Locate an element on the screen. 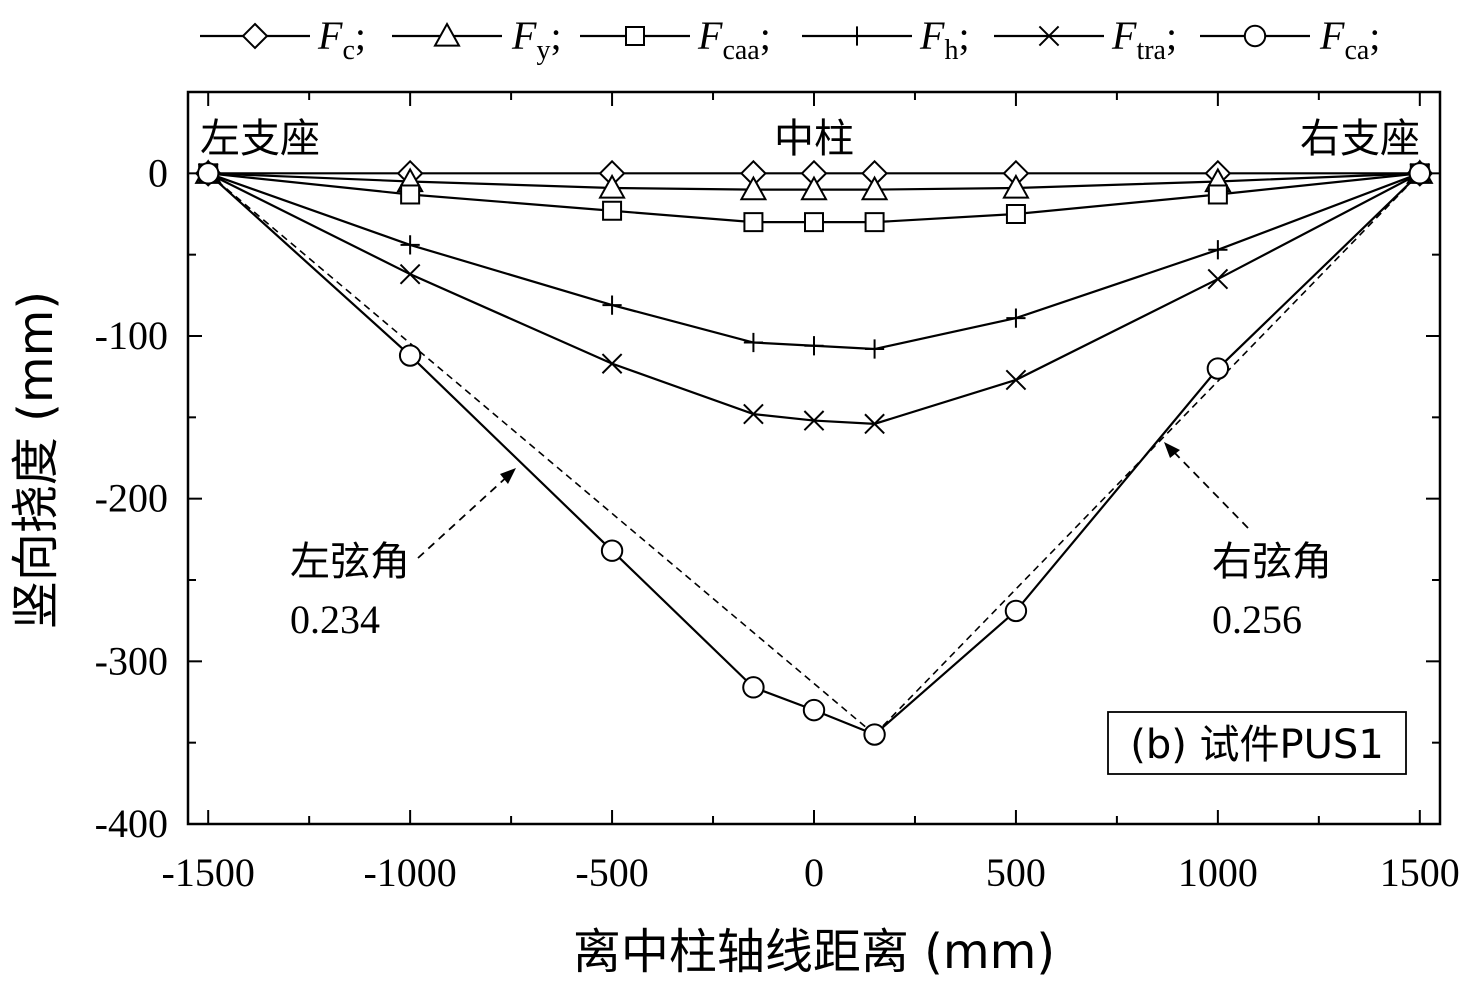 Image resolution: width=1476 pixels, height=983 pixels. x-tick-label: 1500 is located at coordinates (1420, 872).